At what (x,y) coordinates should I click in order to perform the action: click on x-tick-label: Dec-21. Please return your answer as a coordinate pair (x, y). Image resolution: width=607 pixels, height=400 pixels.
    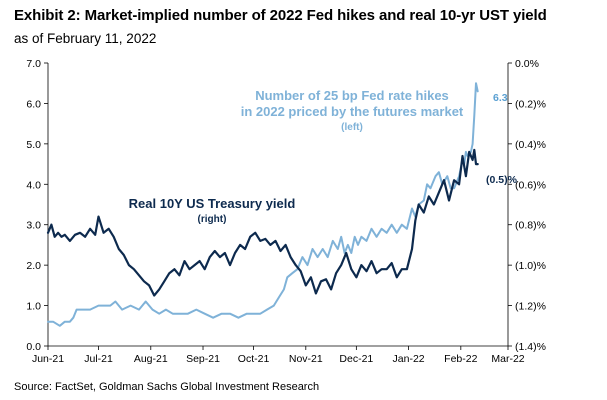
    Looking at the image, I should click on (356, 359).